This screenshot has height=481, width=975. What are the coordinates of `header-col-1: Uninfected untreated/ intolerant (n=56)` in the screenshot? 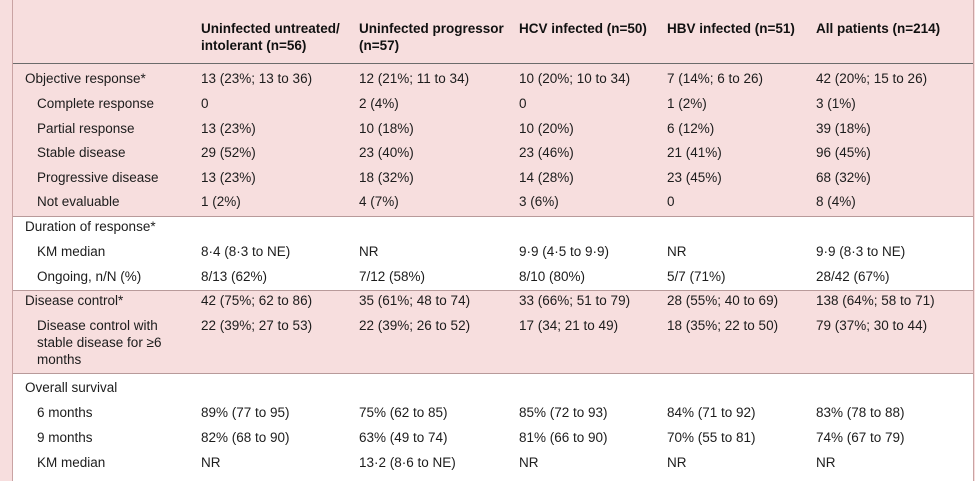 It's located at (270, 37).